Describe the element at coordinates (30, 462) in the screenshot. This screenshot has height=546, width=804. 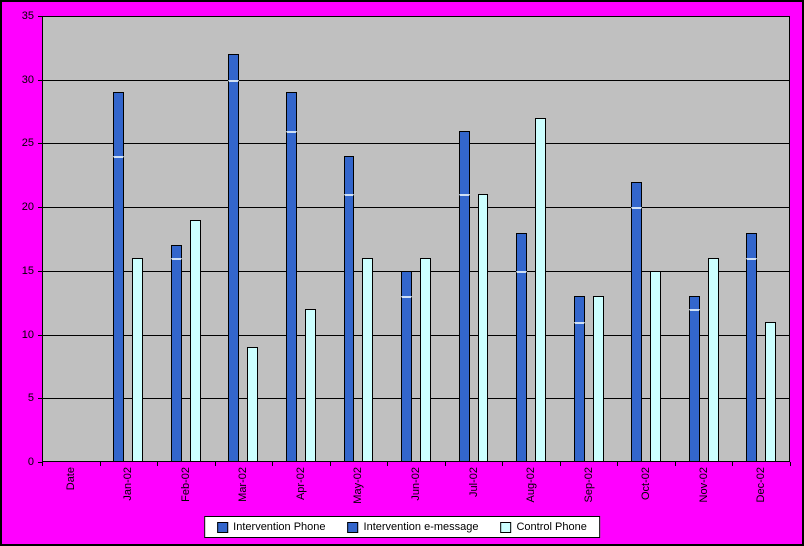
I see `y-axis-label: 0` at that location.